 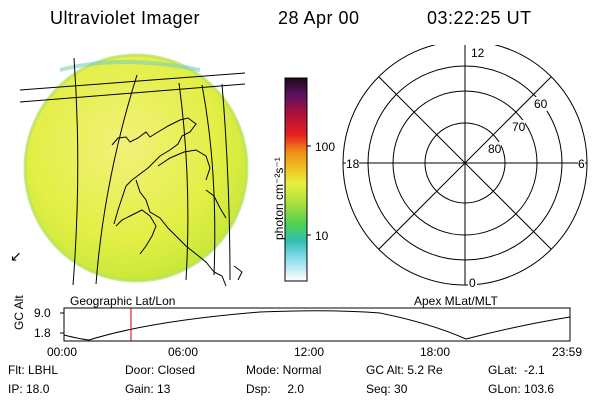 What do you see at coordinates (177, 202) in the screenshot?
I see `coastlines` at bounding box center [177, 202].